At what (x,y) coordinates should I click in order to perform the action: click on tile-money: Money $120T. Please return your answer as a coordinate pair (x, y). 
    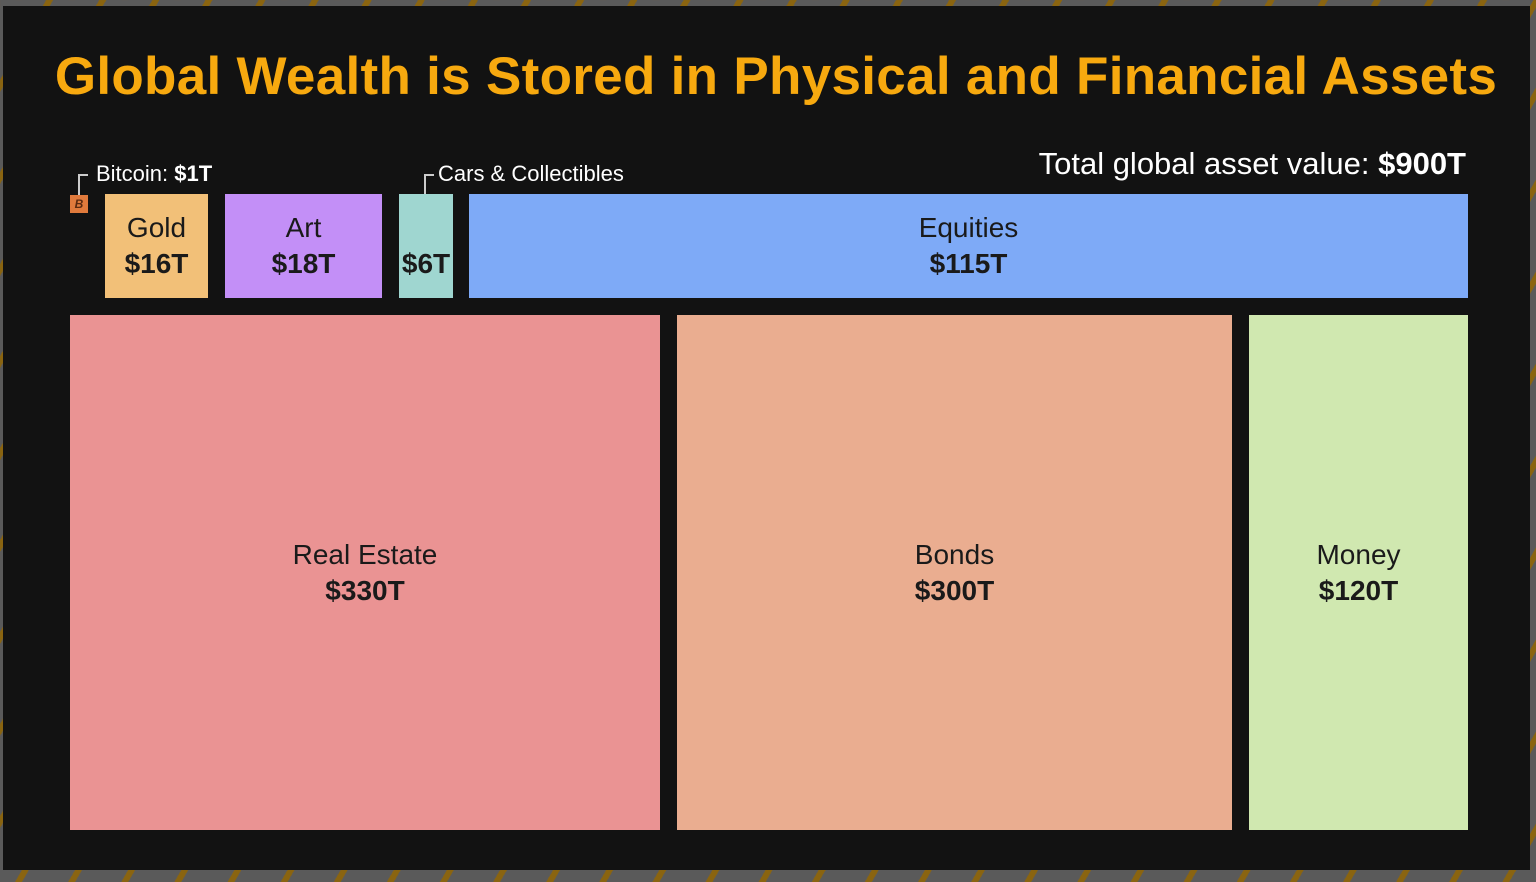
    Looking at the image, I should click on (1358, 572).